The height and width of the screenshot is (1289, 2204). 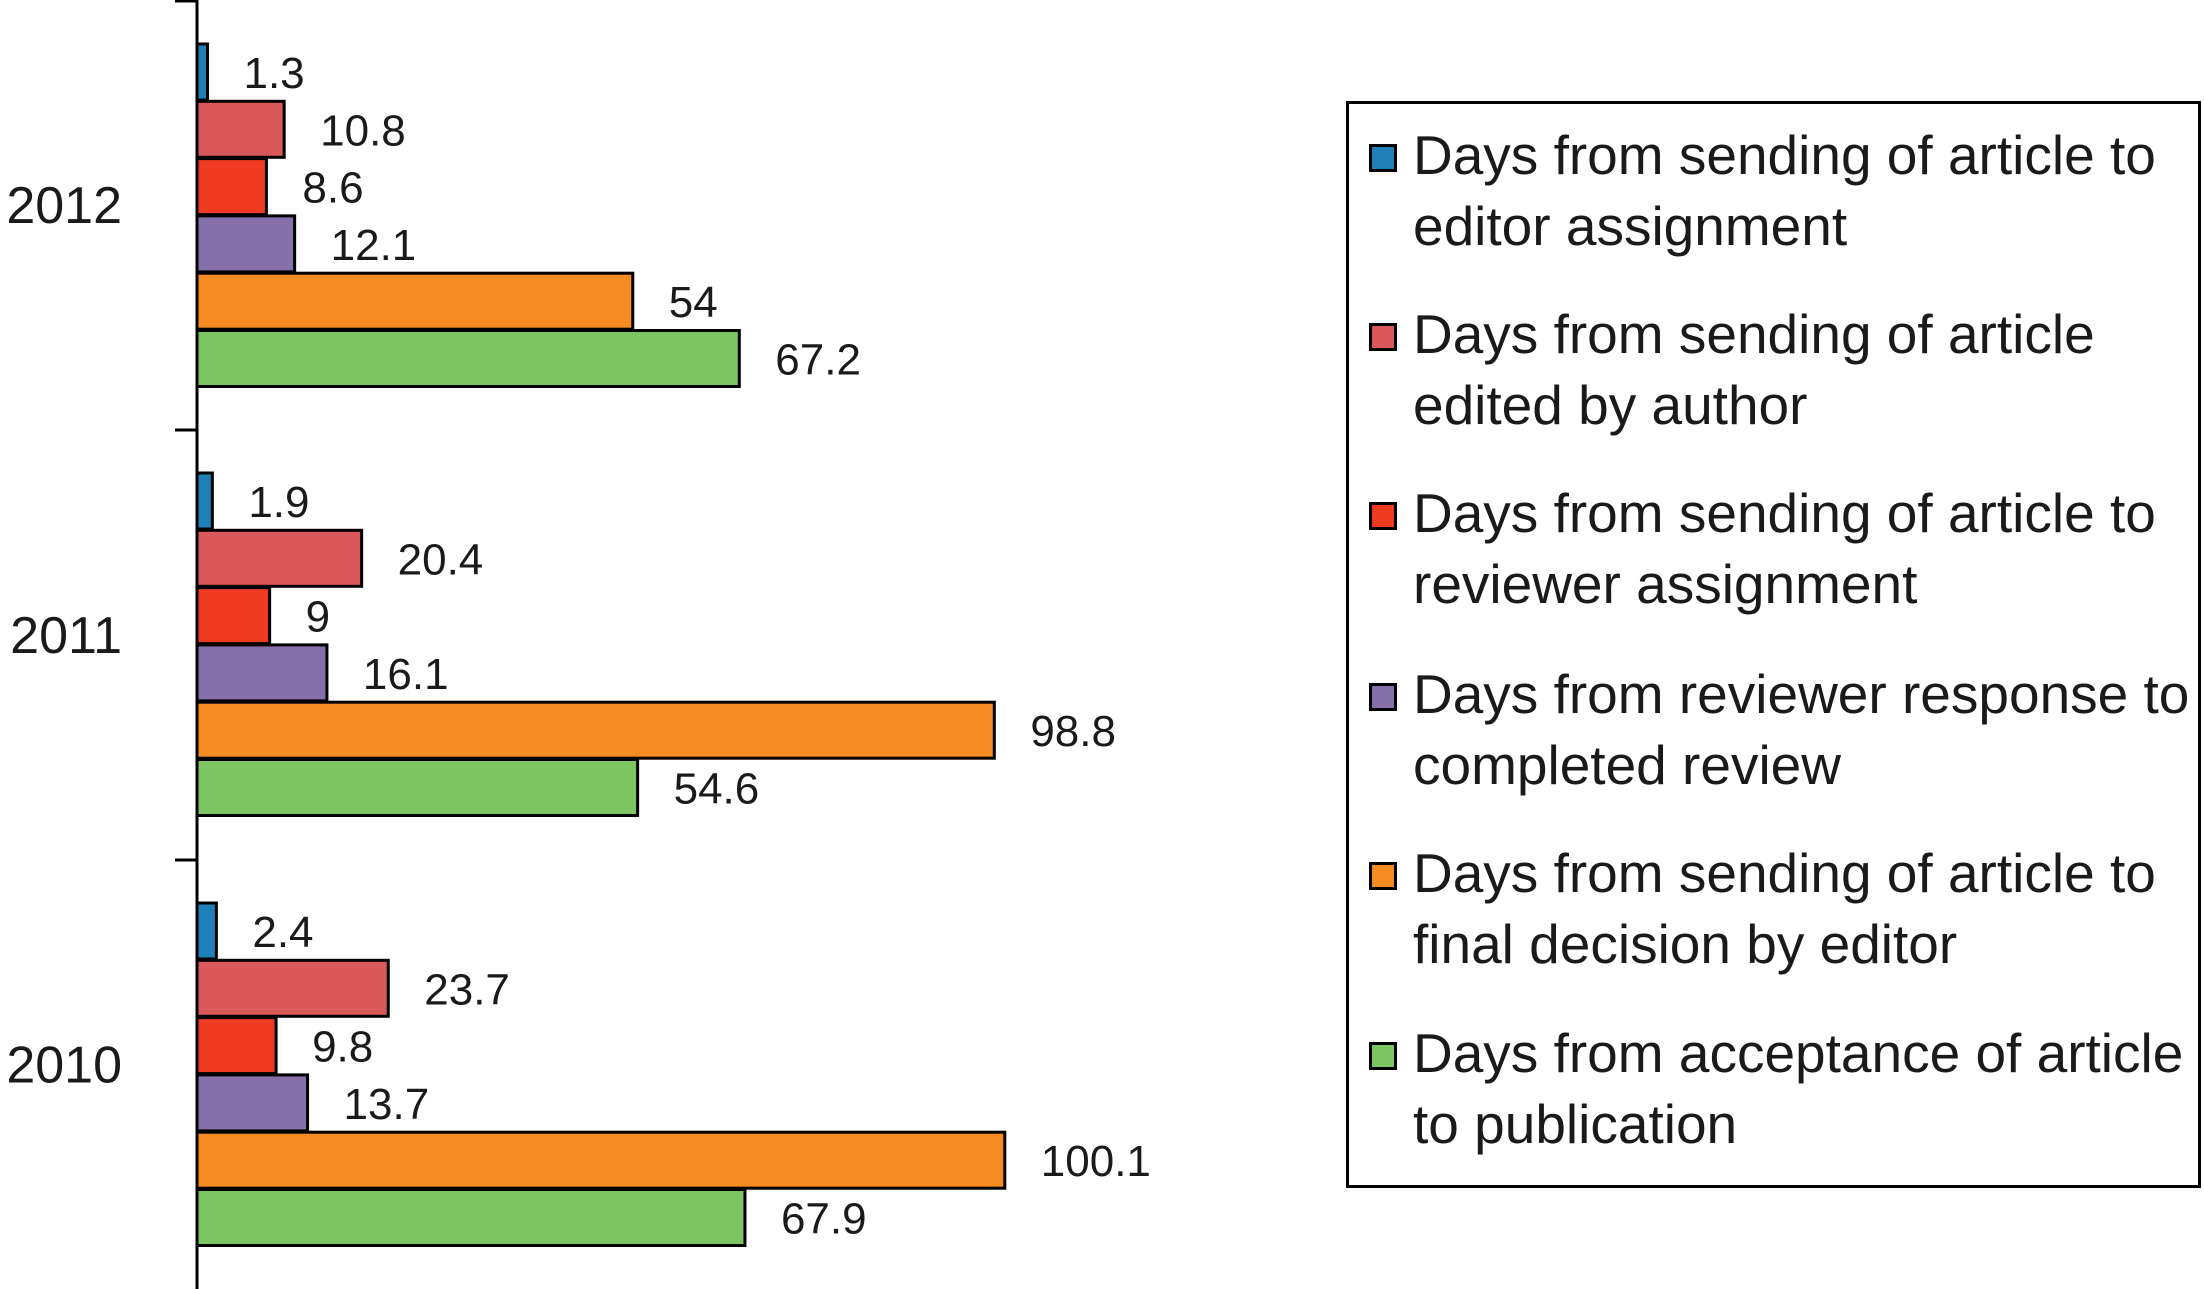 What do you see at coordinates (374, 245) in the screenshot?
I see `data-label: 12.1` at bounding box center [374, 245].